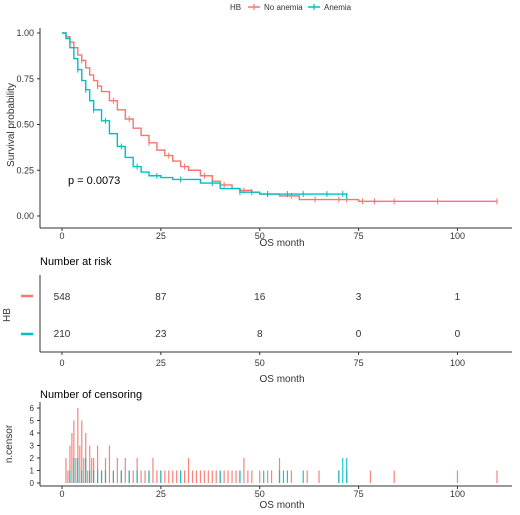 The width and height of the screenshot is (520, 515). I want to click on risk-x-tick-label: 100, so click(457, 363).